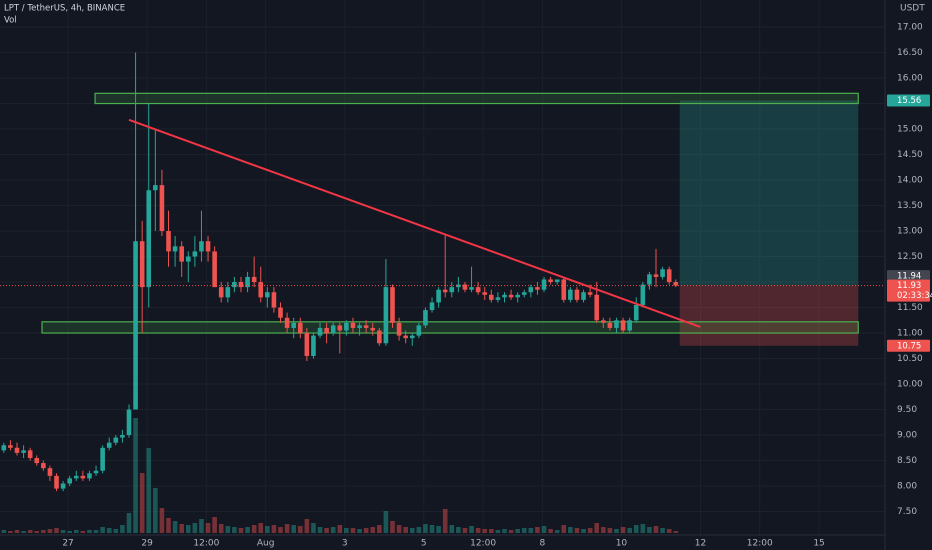 This screenshot has height=550, width=932. What do you see at coordinates (769, 193) in the screenshot?
I see `target-area` at bounding box center [769, 193].